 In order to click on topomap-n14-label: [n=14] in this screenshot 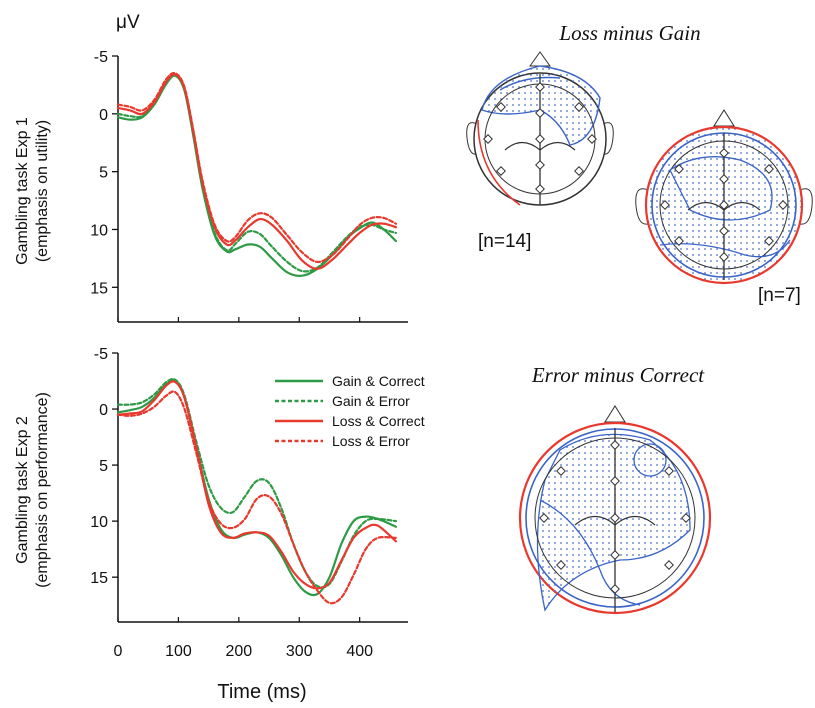, I will do `click(504, 241)`.